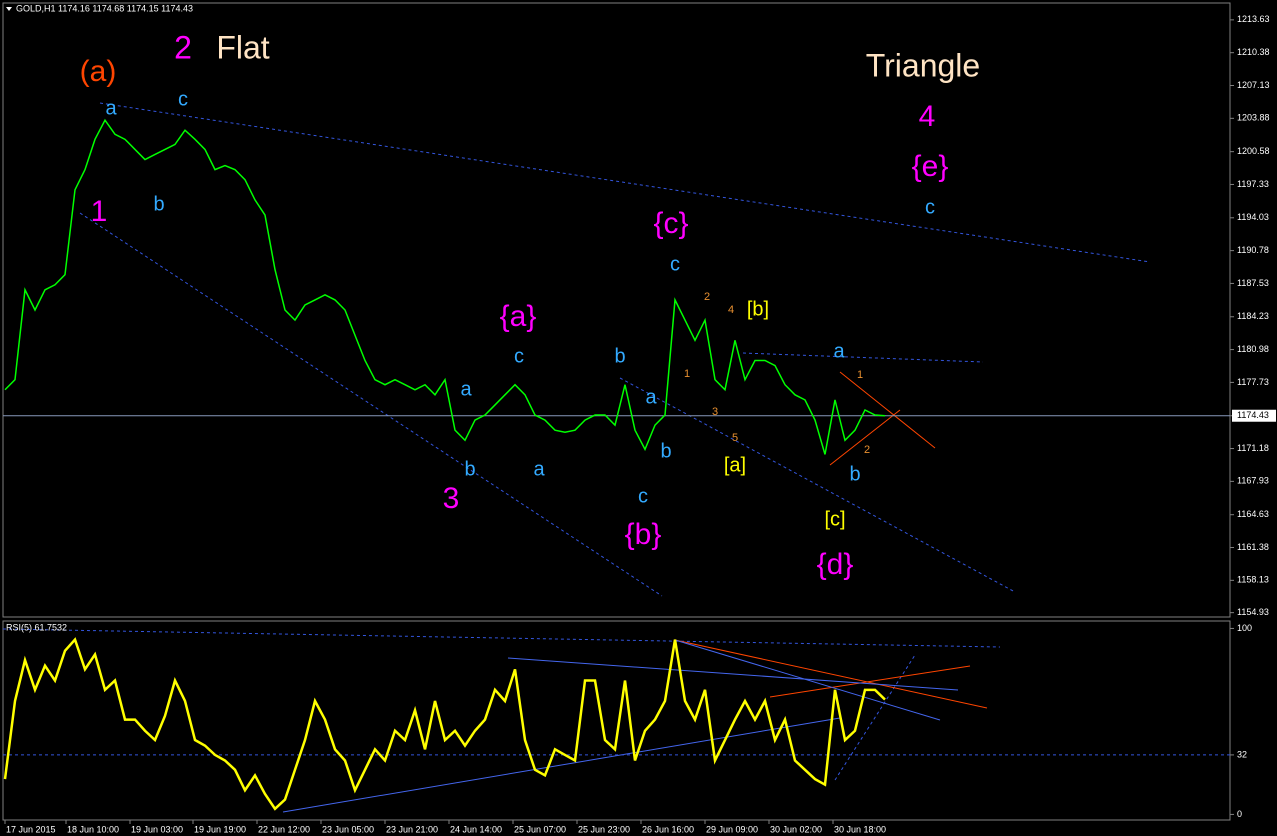 The width and height of the screenshot is (1277, 836). Describe the element at coordinates (1253, 283) in the screenshot. I see `y-tick-label: 1187.53` at that location.